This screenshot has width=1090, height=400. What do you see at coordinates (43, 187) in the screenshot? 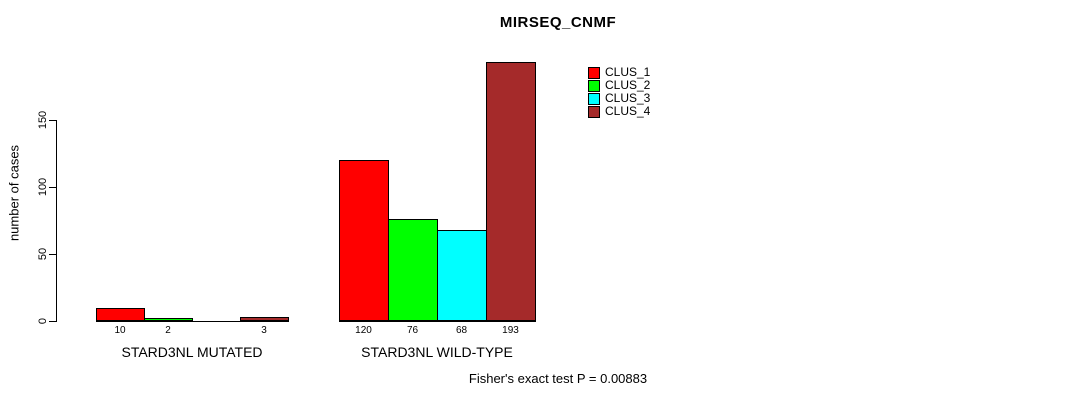
I see `y-tick-label: 100` at bounding box center [43, 187].